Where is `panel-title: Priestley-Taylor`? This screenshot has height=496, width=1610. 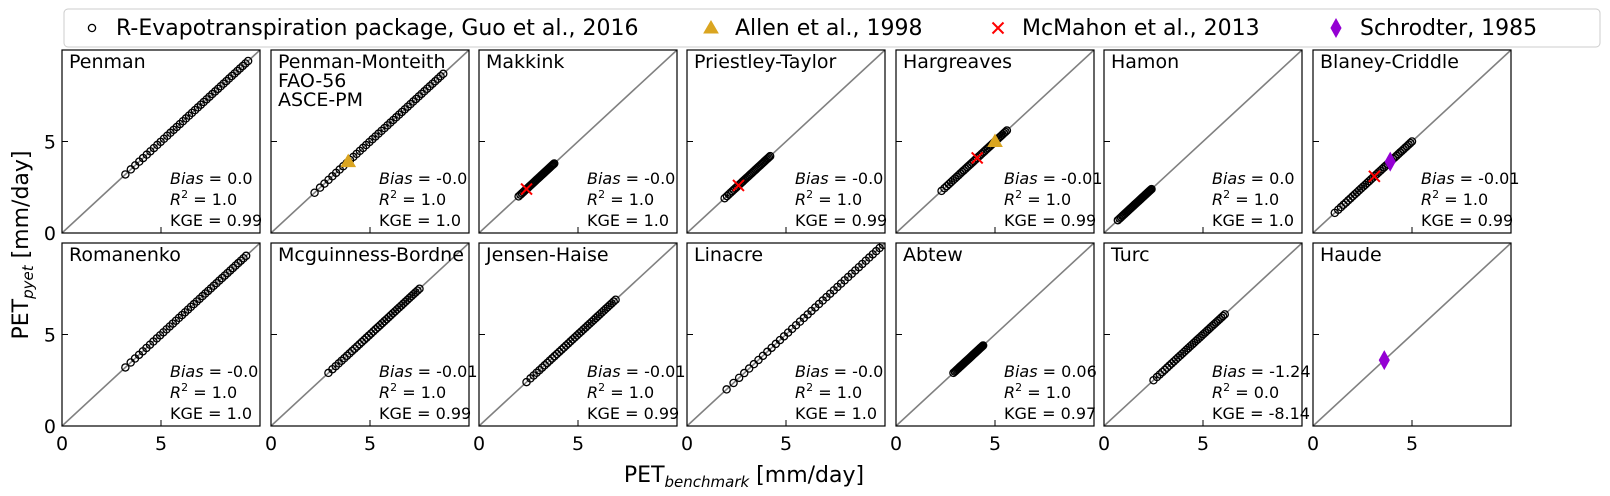 panel-title: Priestley-Taylor is located at coordinates (765, 62).